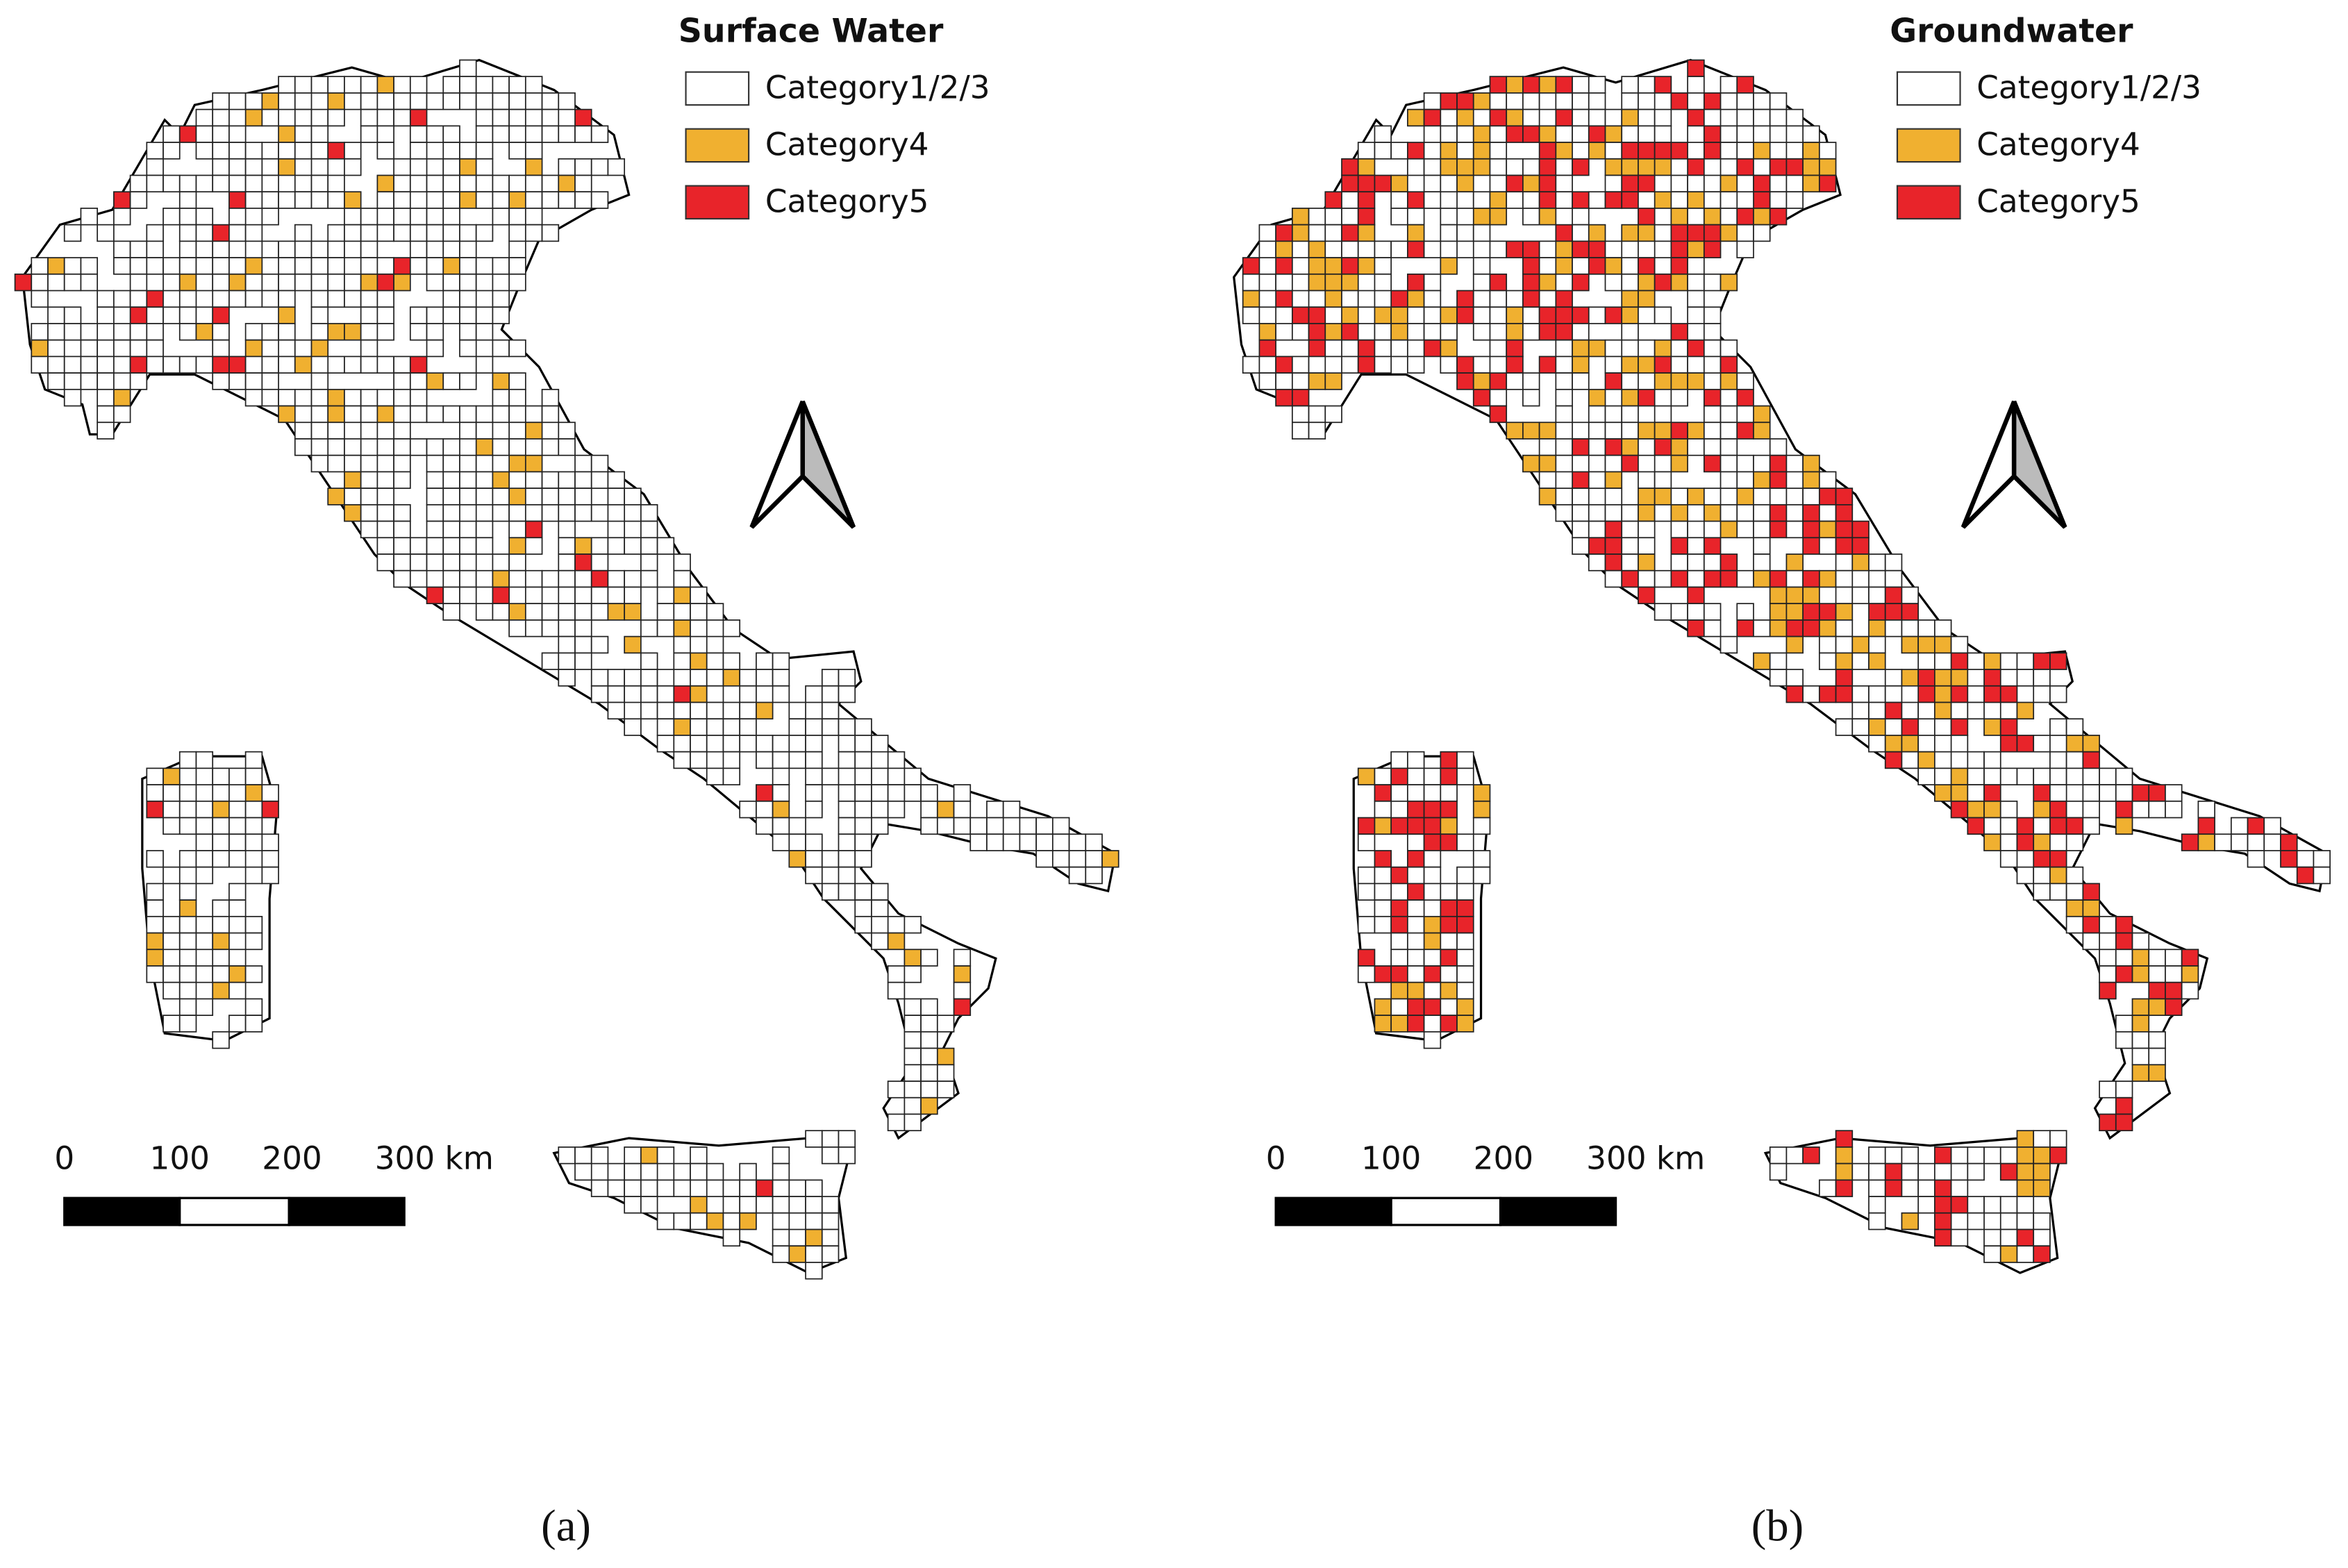 This screenshot has height=1568, width=2348. Describe the element at coordinates (2058, 201) in the screenshot. I see `legend-label: Category5` at that location.